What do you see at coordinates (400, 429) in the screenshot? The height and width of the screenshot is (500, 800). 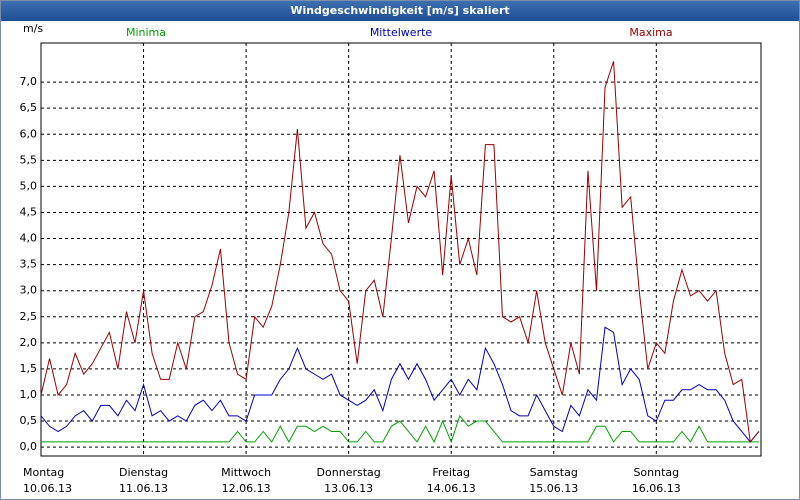 I see `series-line` at bounding box center [400, 429].